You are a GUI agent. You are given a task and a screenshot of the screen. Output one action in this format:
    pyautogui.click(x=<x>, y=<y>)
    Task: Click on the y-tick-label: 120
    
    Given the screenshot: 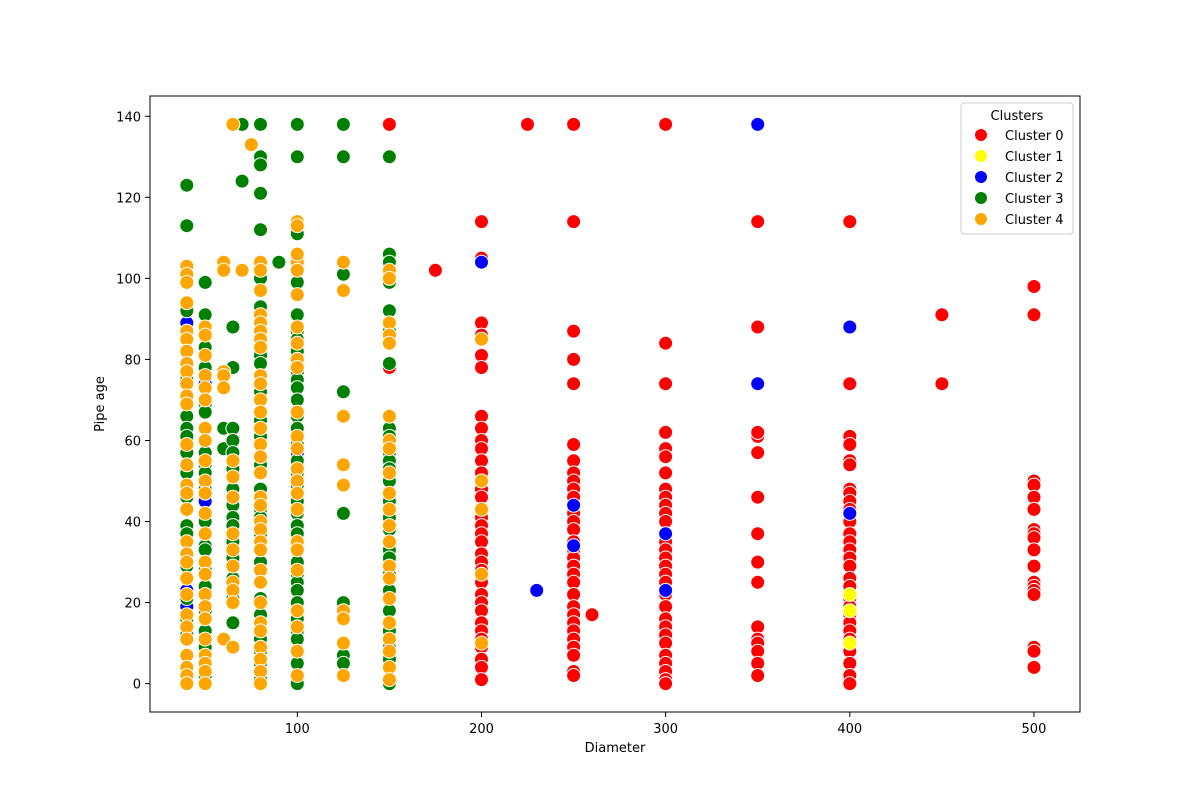 What is the action you would take?
    pyautogui.click(x=128, y=198)
    